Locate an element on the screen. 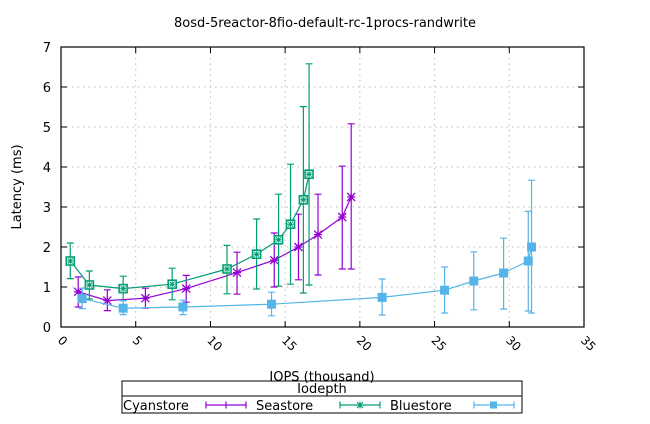 Image resolution: width=650 pixels, height=424 pixels. legend-box is located at coordinates (322, 397).